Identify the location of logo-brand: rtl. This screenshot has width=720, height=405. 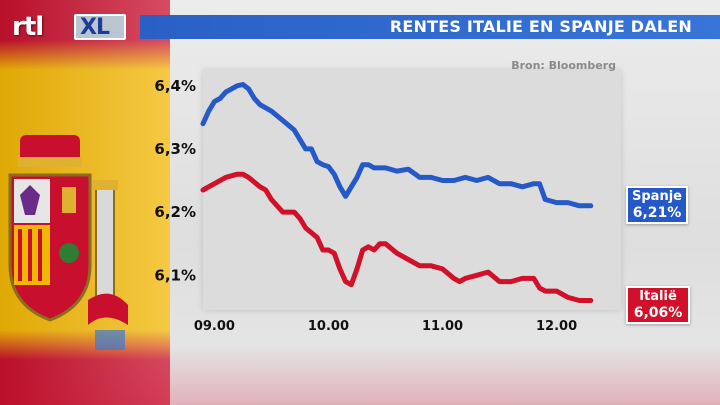
(28, 27).